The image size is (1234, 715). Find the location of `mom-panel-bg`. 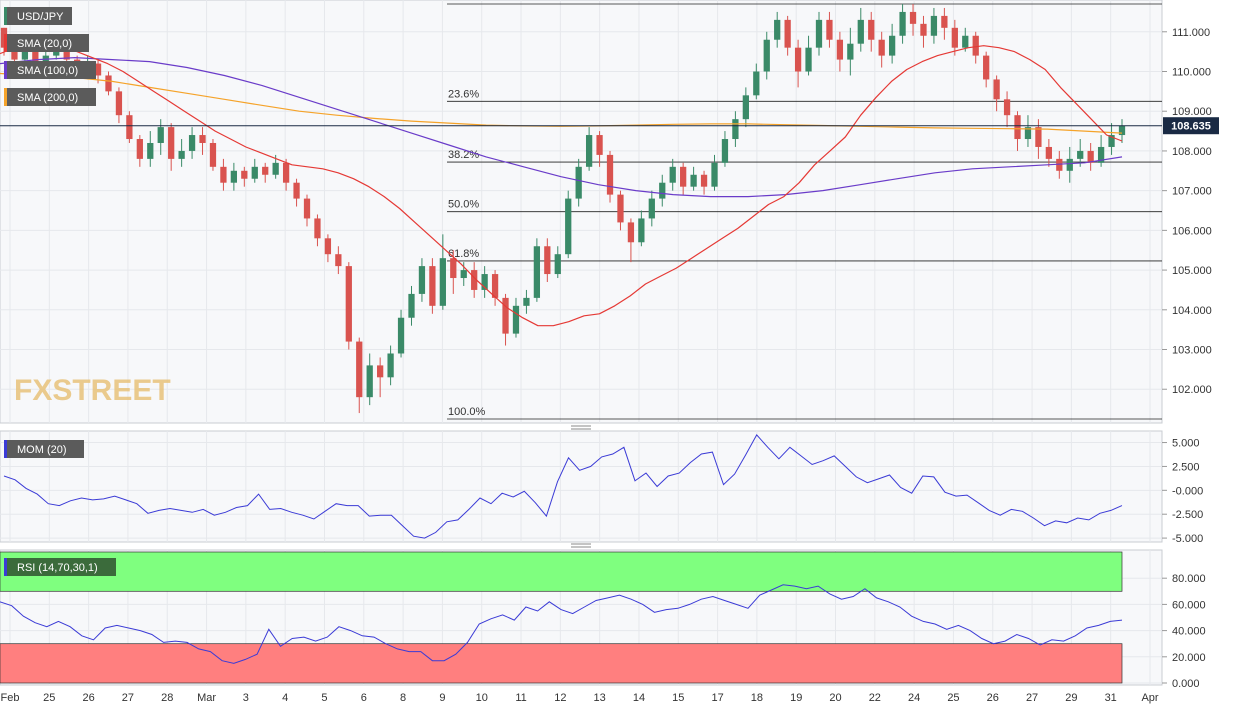

mom-panel-bg is located at coordinates (581, 486).